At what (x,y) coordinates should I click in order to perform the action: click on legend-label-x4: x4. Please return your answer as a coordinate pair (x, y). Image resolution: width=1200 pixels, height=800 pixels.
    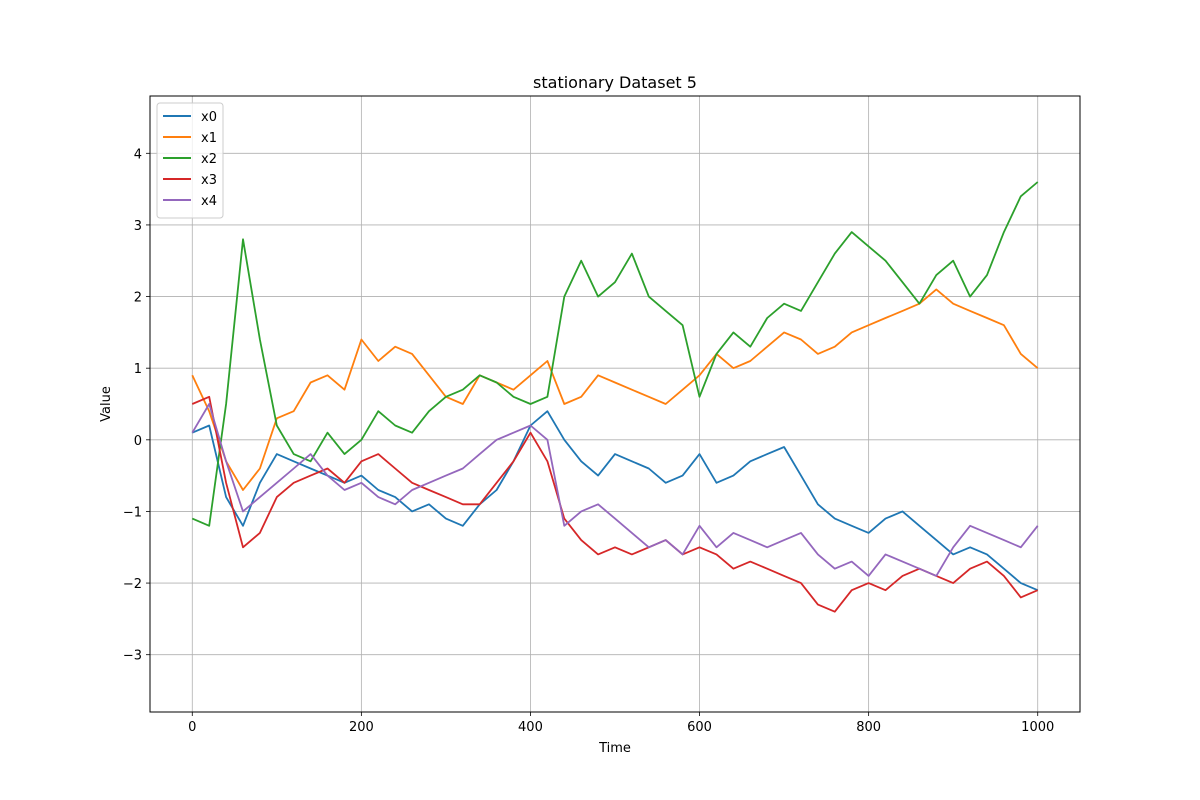
    Looking at the image, I should click on (209, 201).